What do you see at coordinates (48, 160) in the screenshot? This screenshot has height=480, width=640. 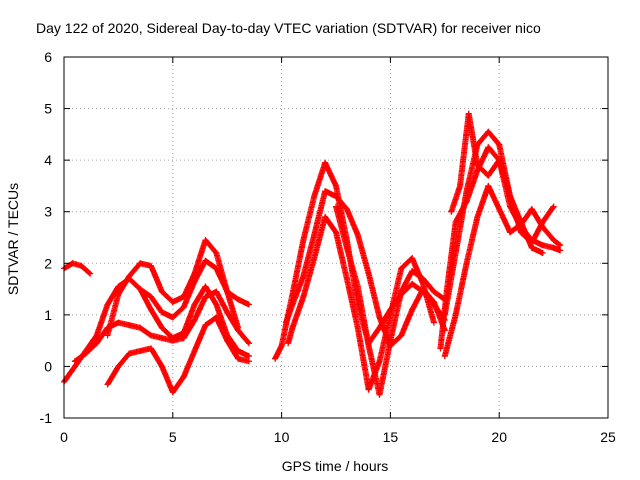 I see `y-tick-label: 4` at bounding box center [48, 160].